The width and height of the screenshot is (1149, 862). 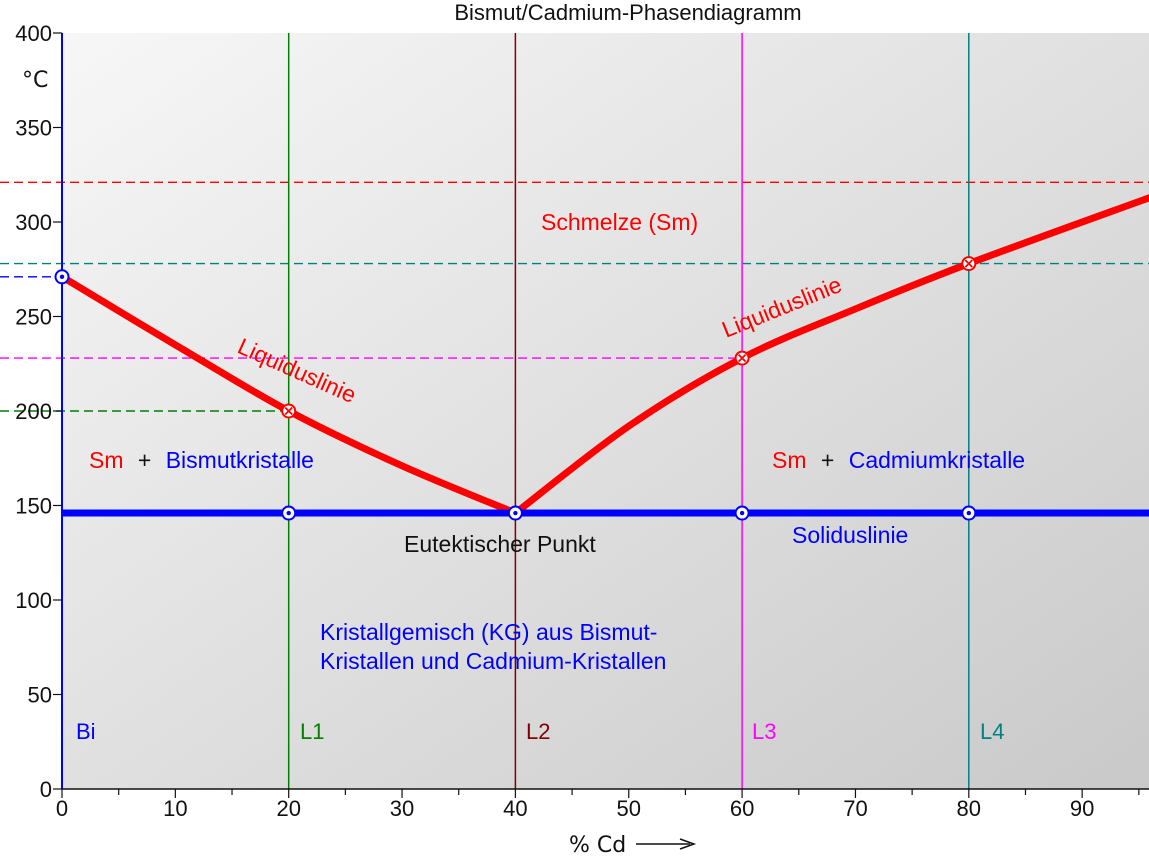 What do you see at coordinates (666, 844) in the screenshot?
I see `x-axis-arrow-icon` at bounding box center [666, 844].